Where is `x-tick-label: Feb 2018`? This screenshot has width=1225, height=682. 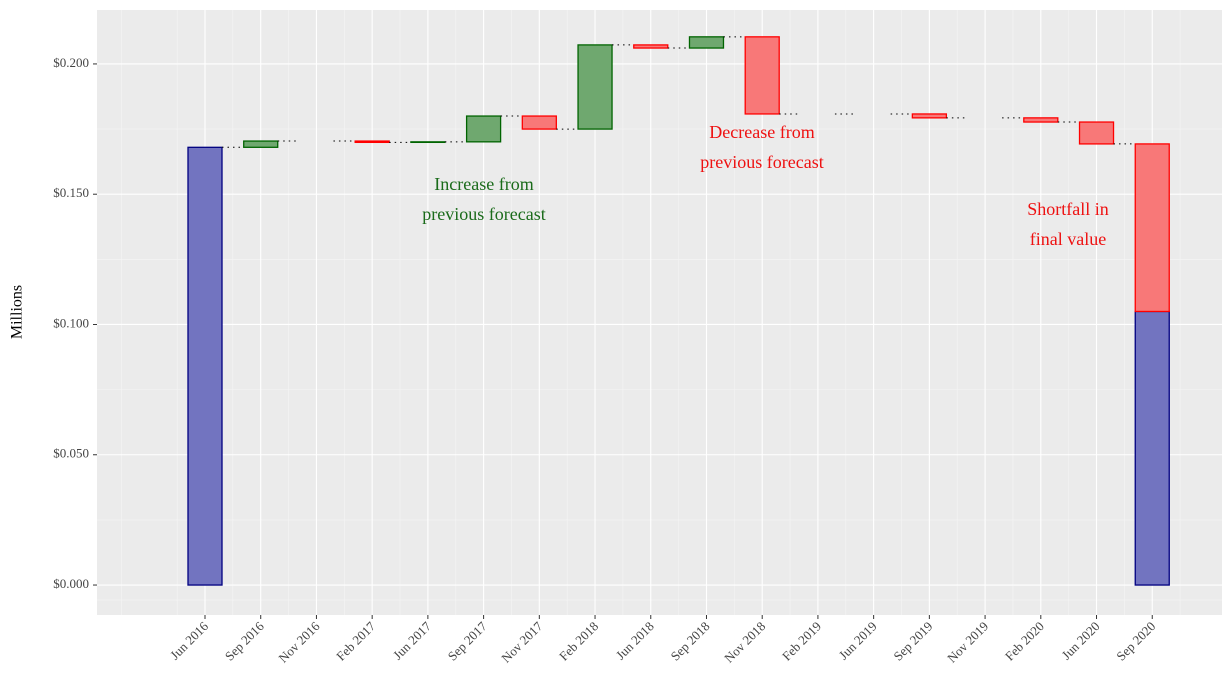
x-tick-label: Feb 2018 is located at coordinates (578, 641).